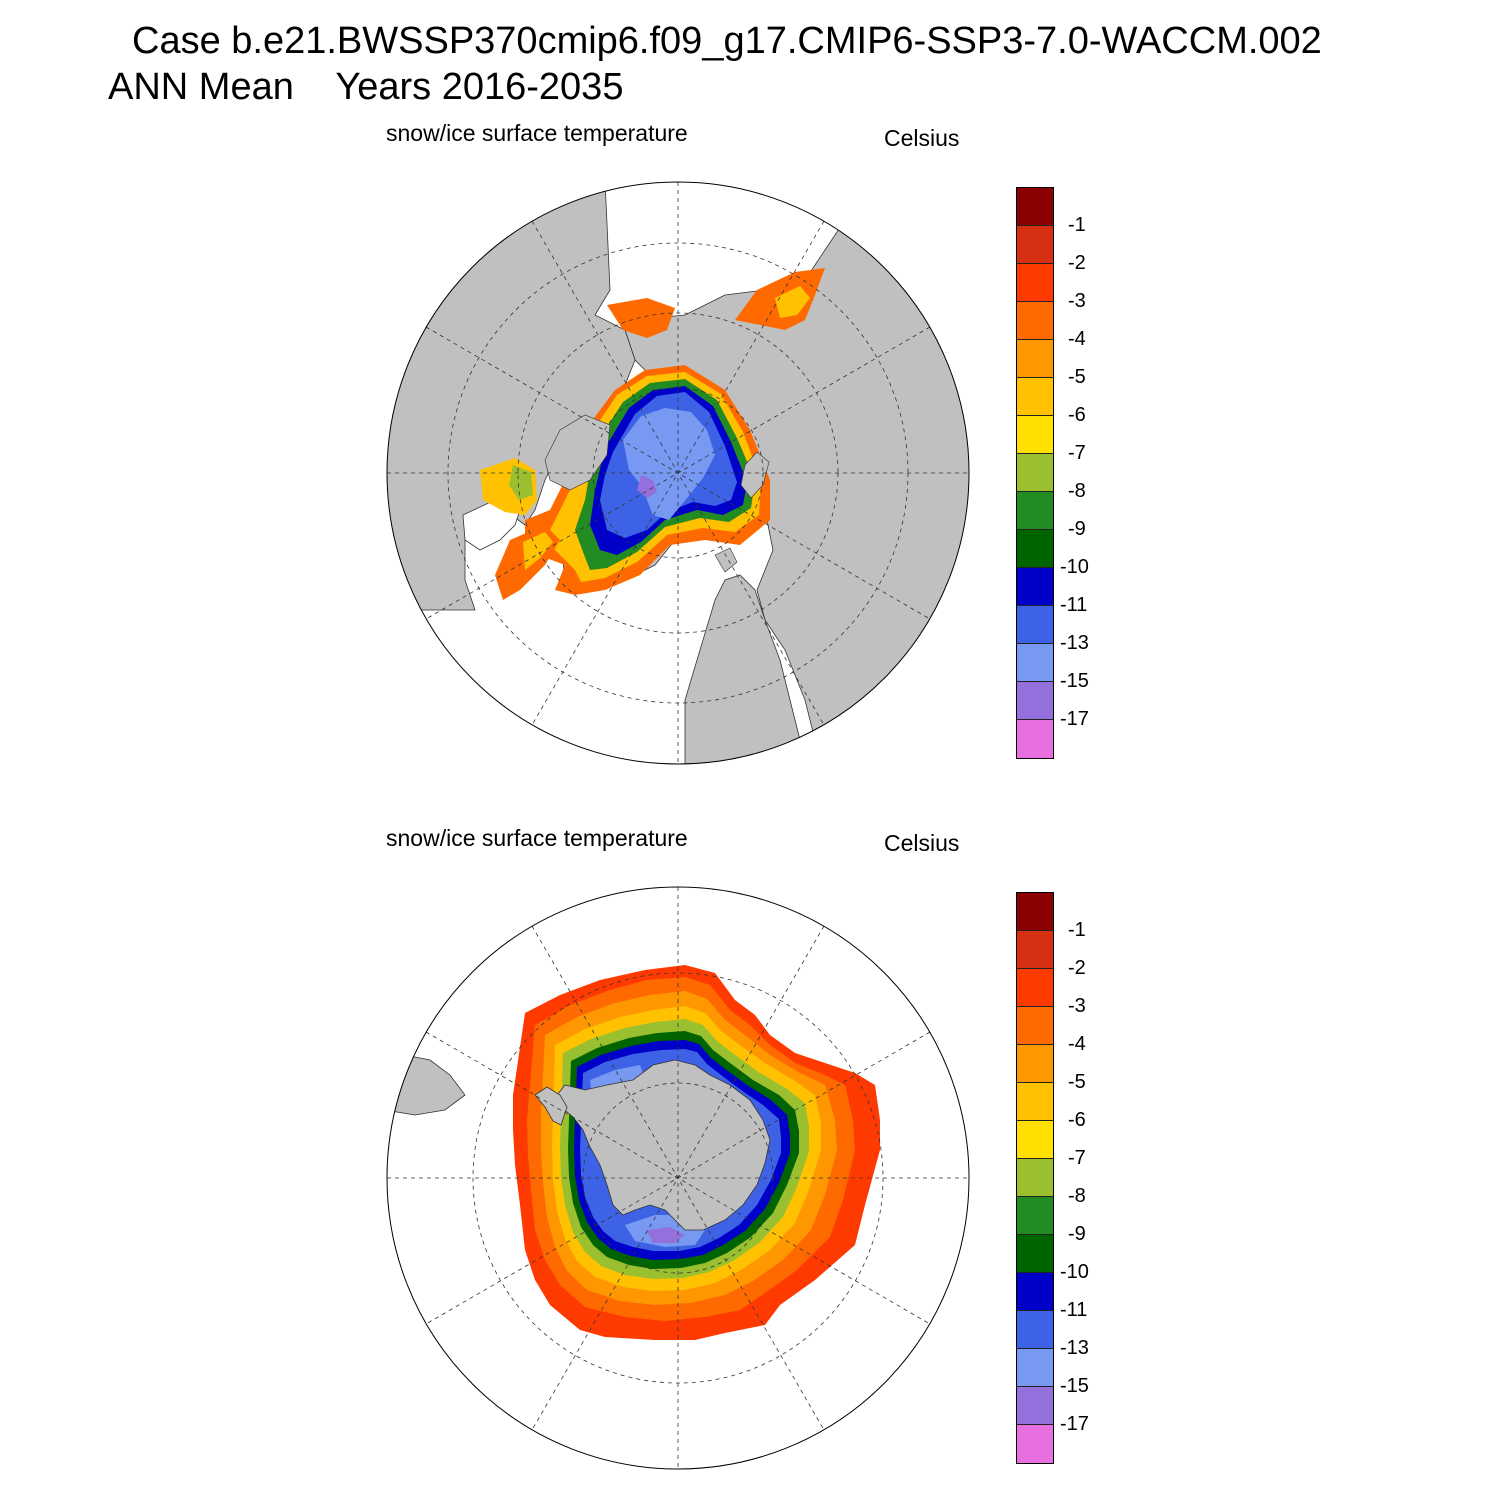 Image resolution: width=1500 pixels, height=1500 pixels. I want to click on north-colorbar-tick-label: -9, so click(1077, 529).